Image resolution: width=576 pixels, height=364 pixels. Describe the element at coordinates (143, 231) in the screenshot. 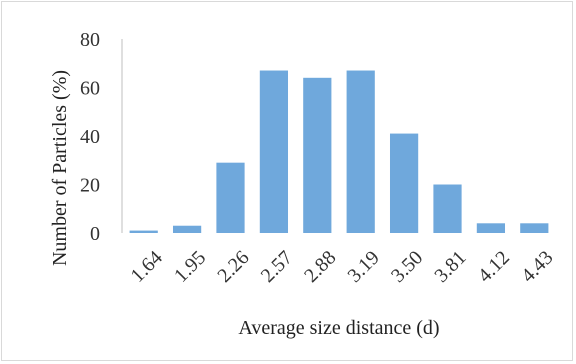

I see `bar-1.64` at that location.